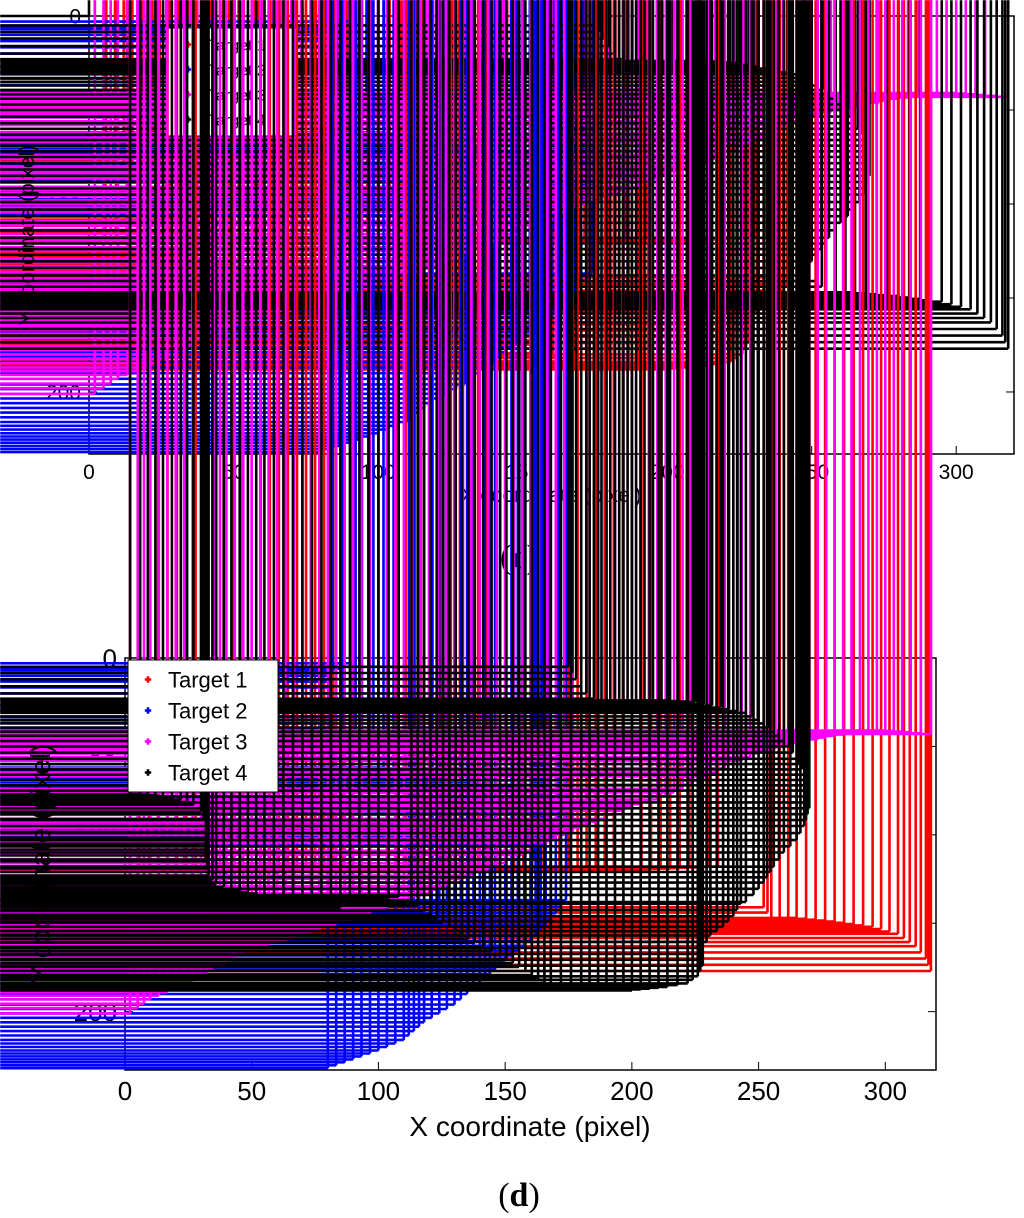 The image size is (1024, 1218). Describe the element at coordinates (529, 1126) in the screenshot. I see `panel-d-xlabel: X coordinate (pixel)` at that location.